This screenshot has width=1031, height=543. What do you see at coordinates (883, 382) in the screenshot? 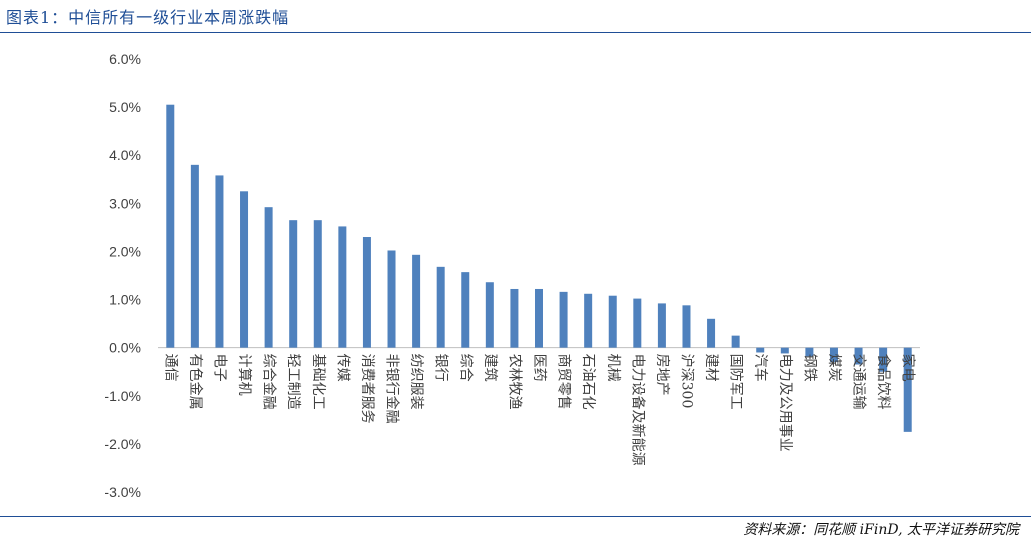
I see `category-label: 食品饮料` at bounding box center [883, 382].